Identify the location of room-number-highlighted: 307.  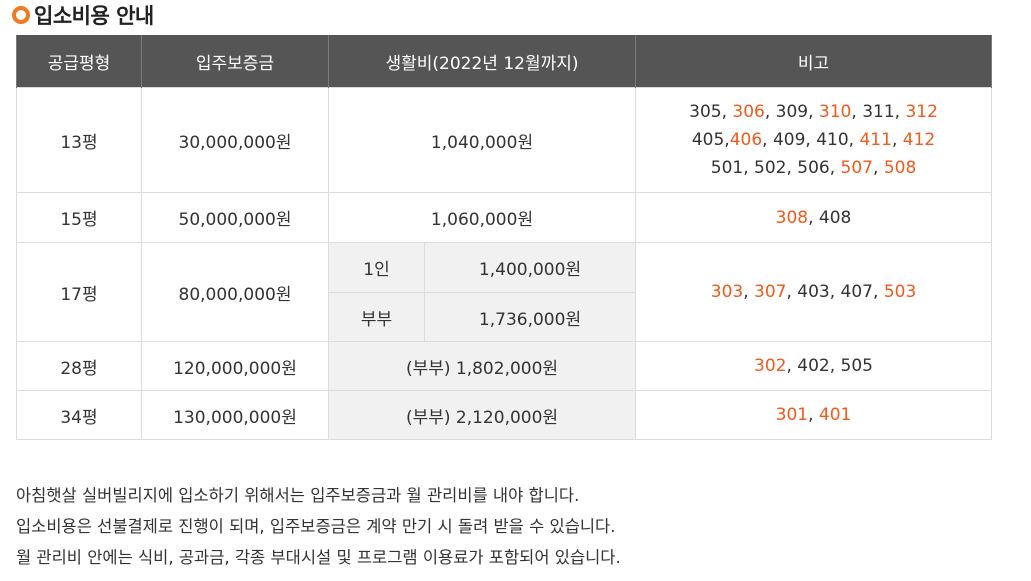
(770, 292).